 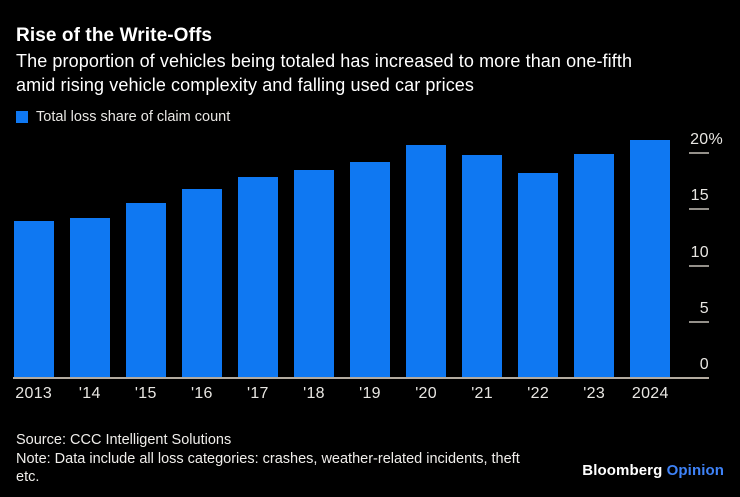 I want to click on source-note: Source: CCC Intelligent Solutions, so click(x=124, y=440).